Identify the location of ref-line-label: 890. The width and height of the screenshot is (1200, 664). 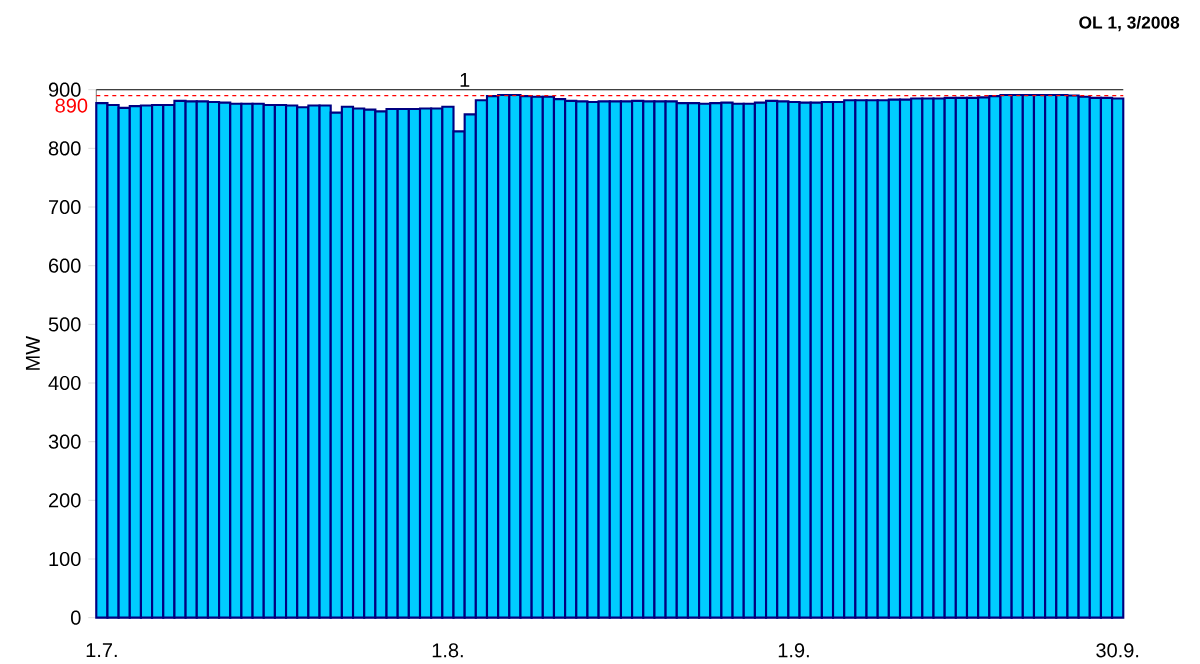
(71, 105).